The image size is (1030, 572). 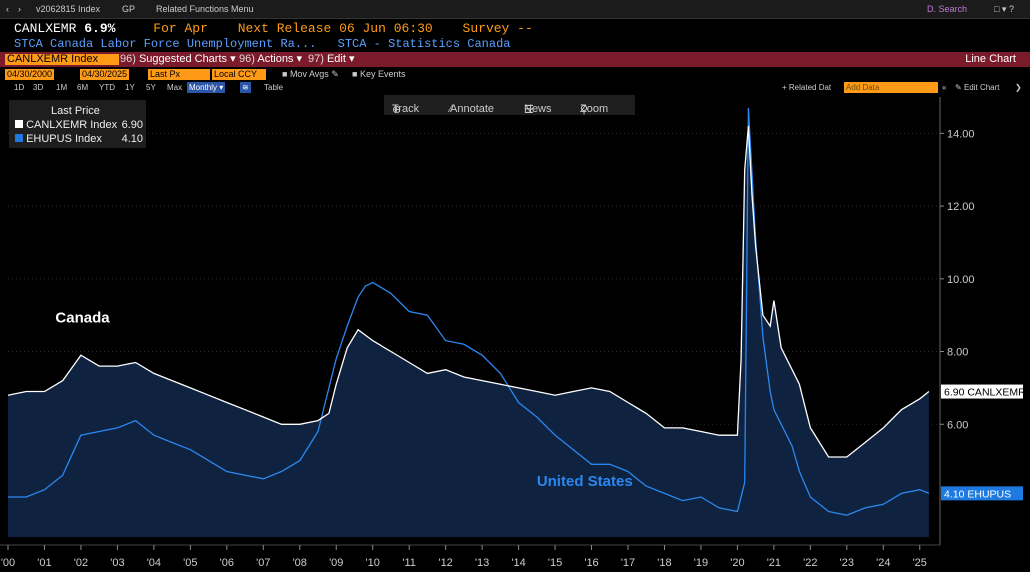 I want to click on actions-menu: 96) Actions ▾, so click(x=271, y=59).